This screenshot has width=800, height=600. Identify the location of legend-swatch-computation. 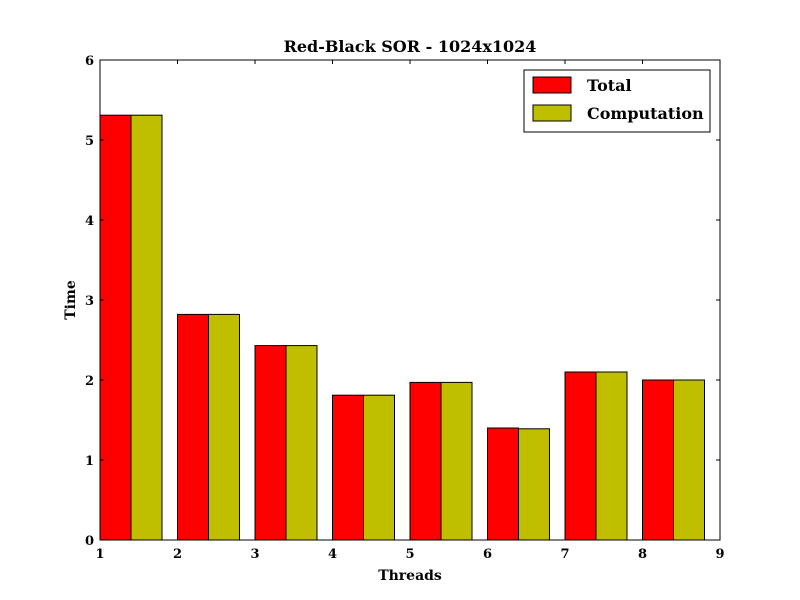
(552, 113).